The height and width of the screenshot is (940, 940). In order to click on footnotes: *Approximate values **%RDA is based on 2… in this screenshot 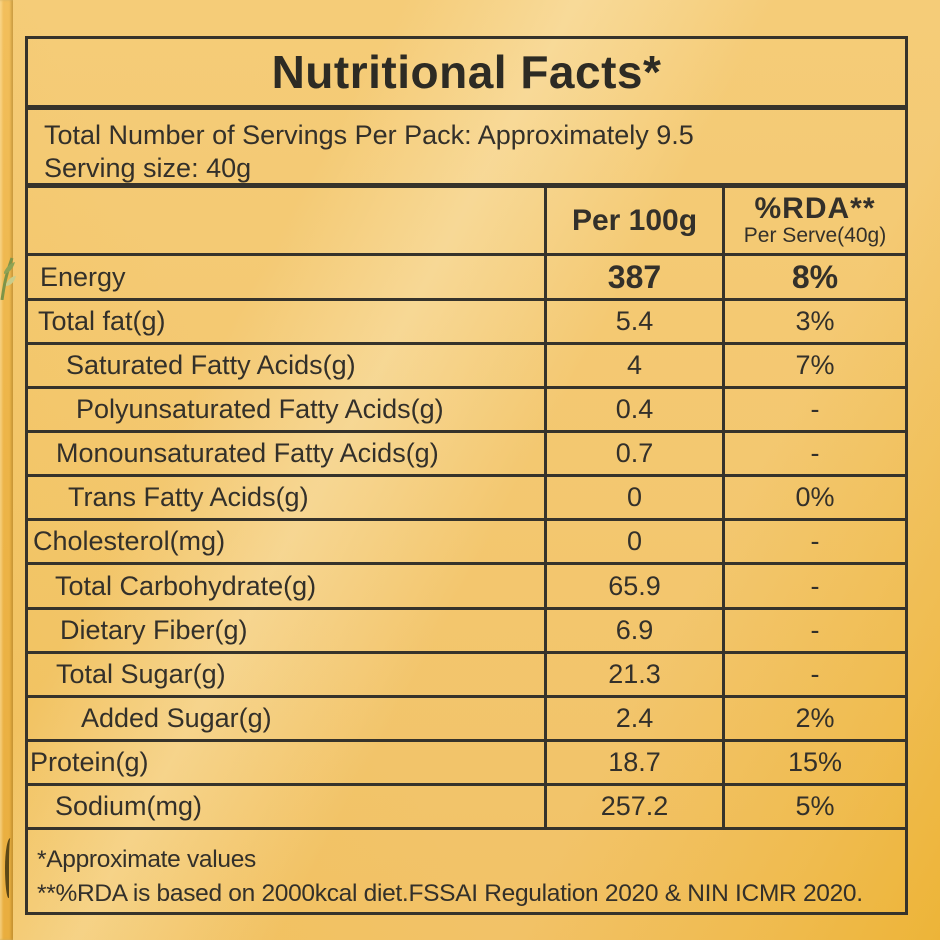, I will do `click(466, 869)`.